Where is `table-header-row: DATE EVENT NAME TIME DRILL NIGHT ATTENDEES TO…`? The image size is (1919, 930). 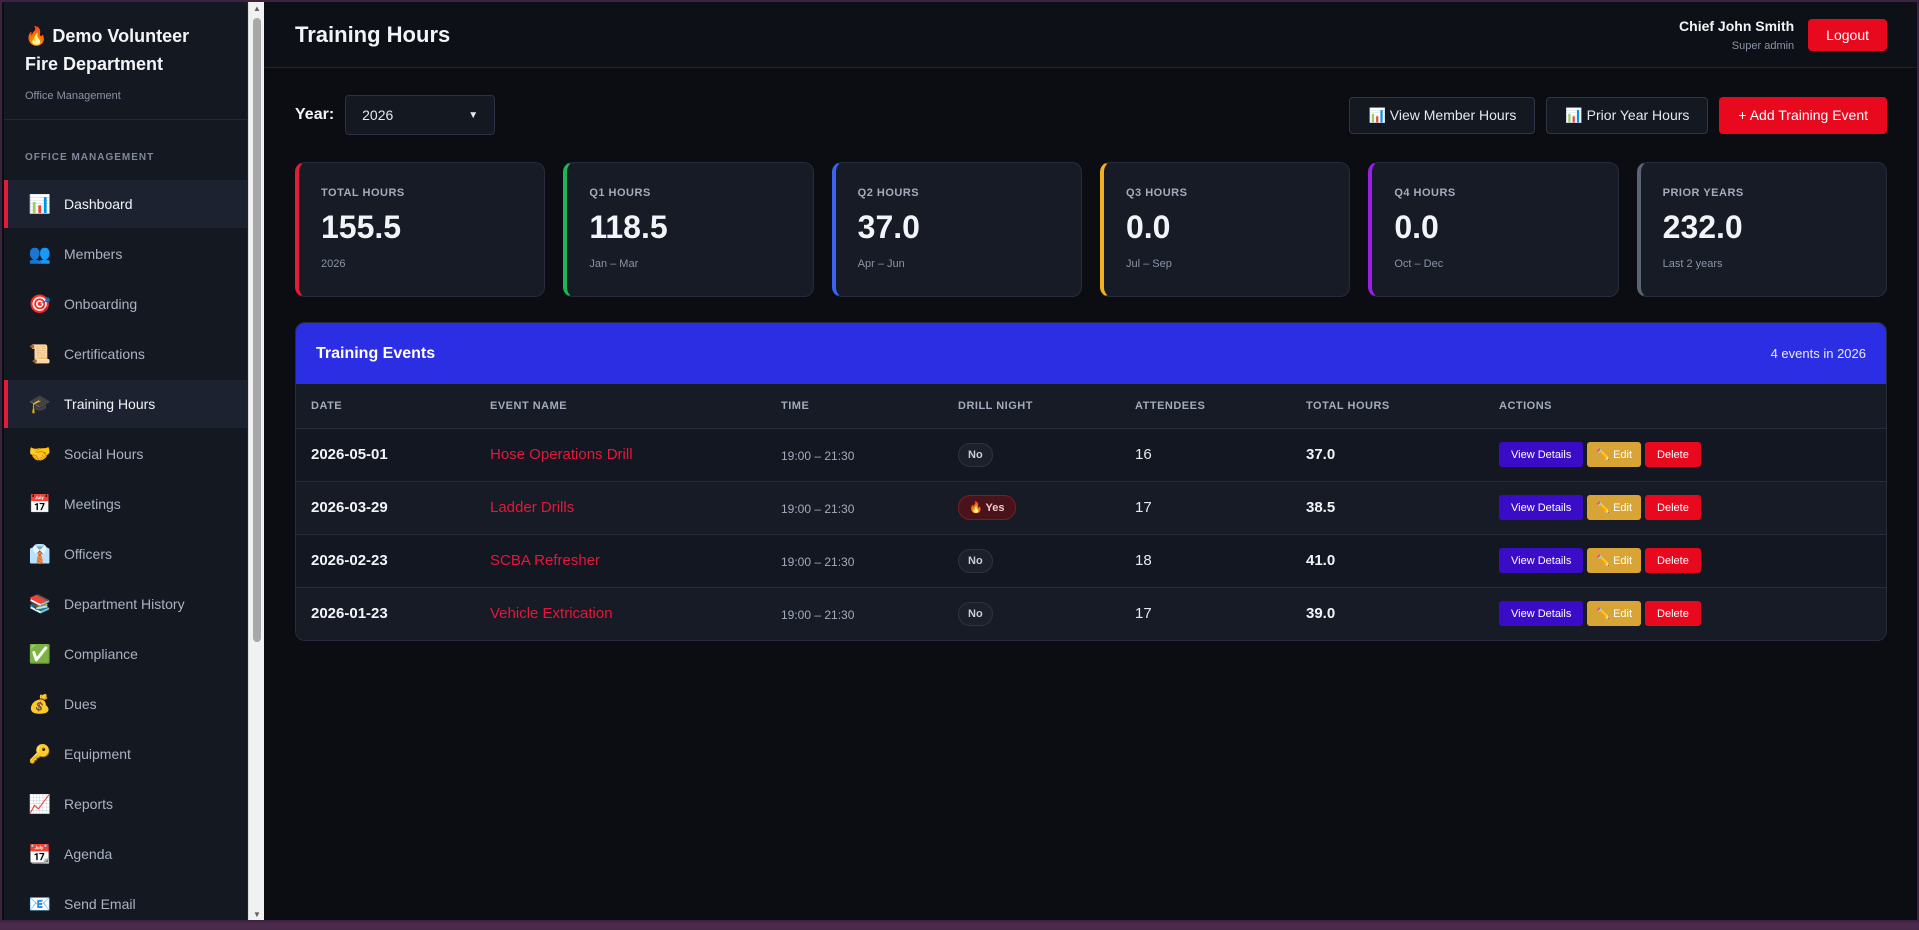 table-header-row: DATE EVENT NAME TIME DRILL NIGHT ATTENDEES TO… is located at coordinates (1091, 406).